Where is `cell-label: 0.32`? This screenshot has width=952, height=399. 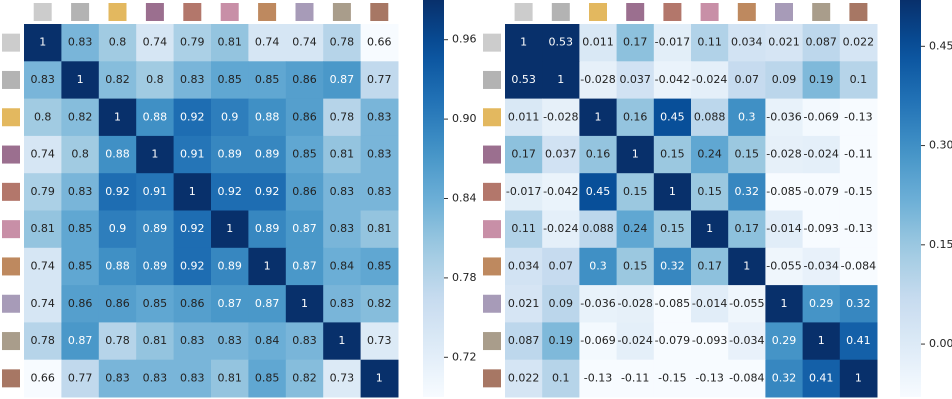 cell-label: 0.32 is located at coordinates (784, 377).